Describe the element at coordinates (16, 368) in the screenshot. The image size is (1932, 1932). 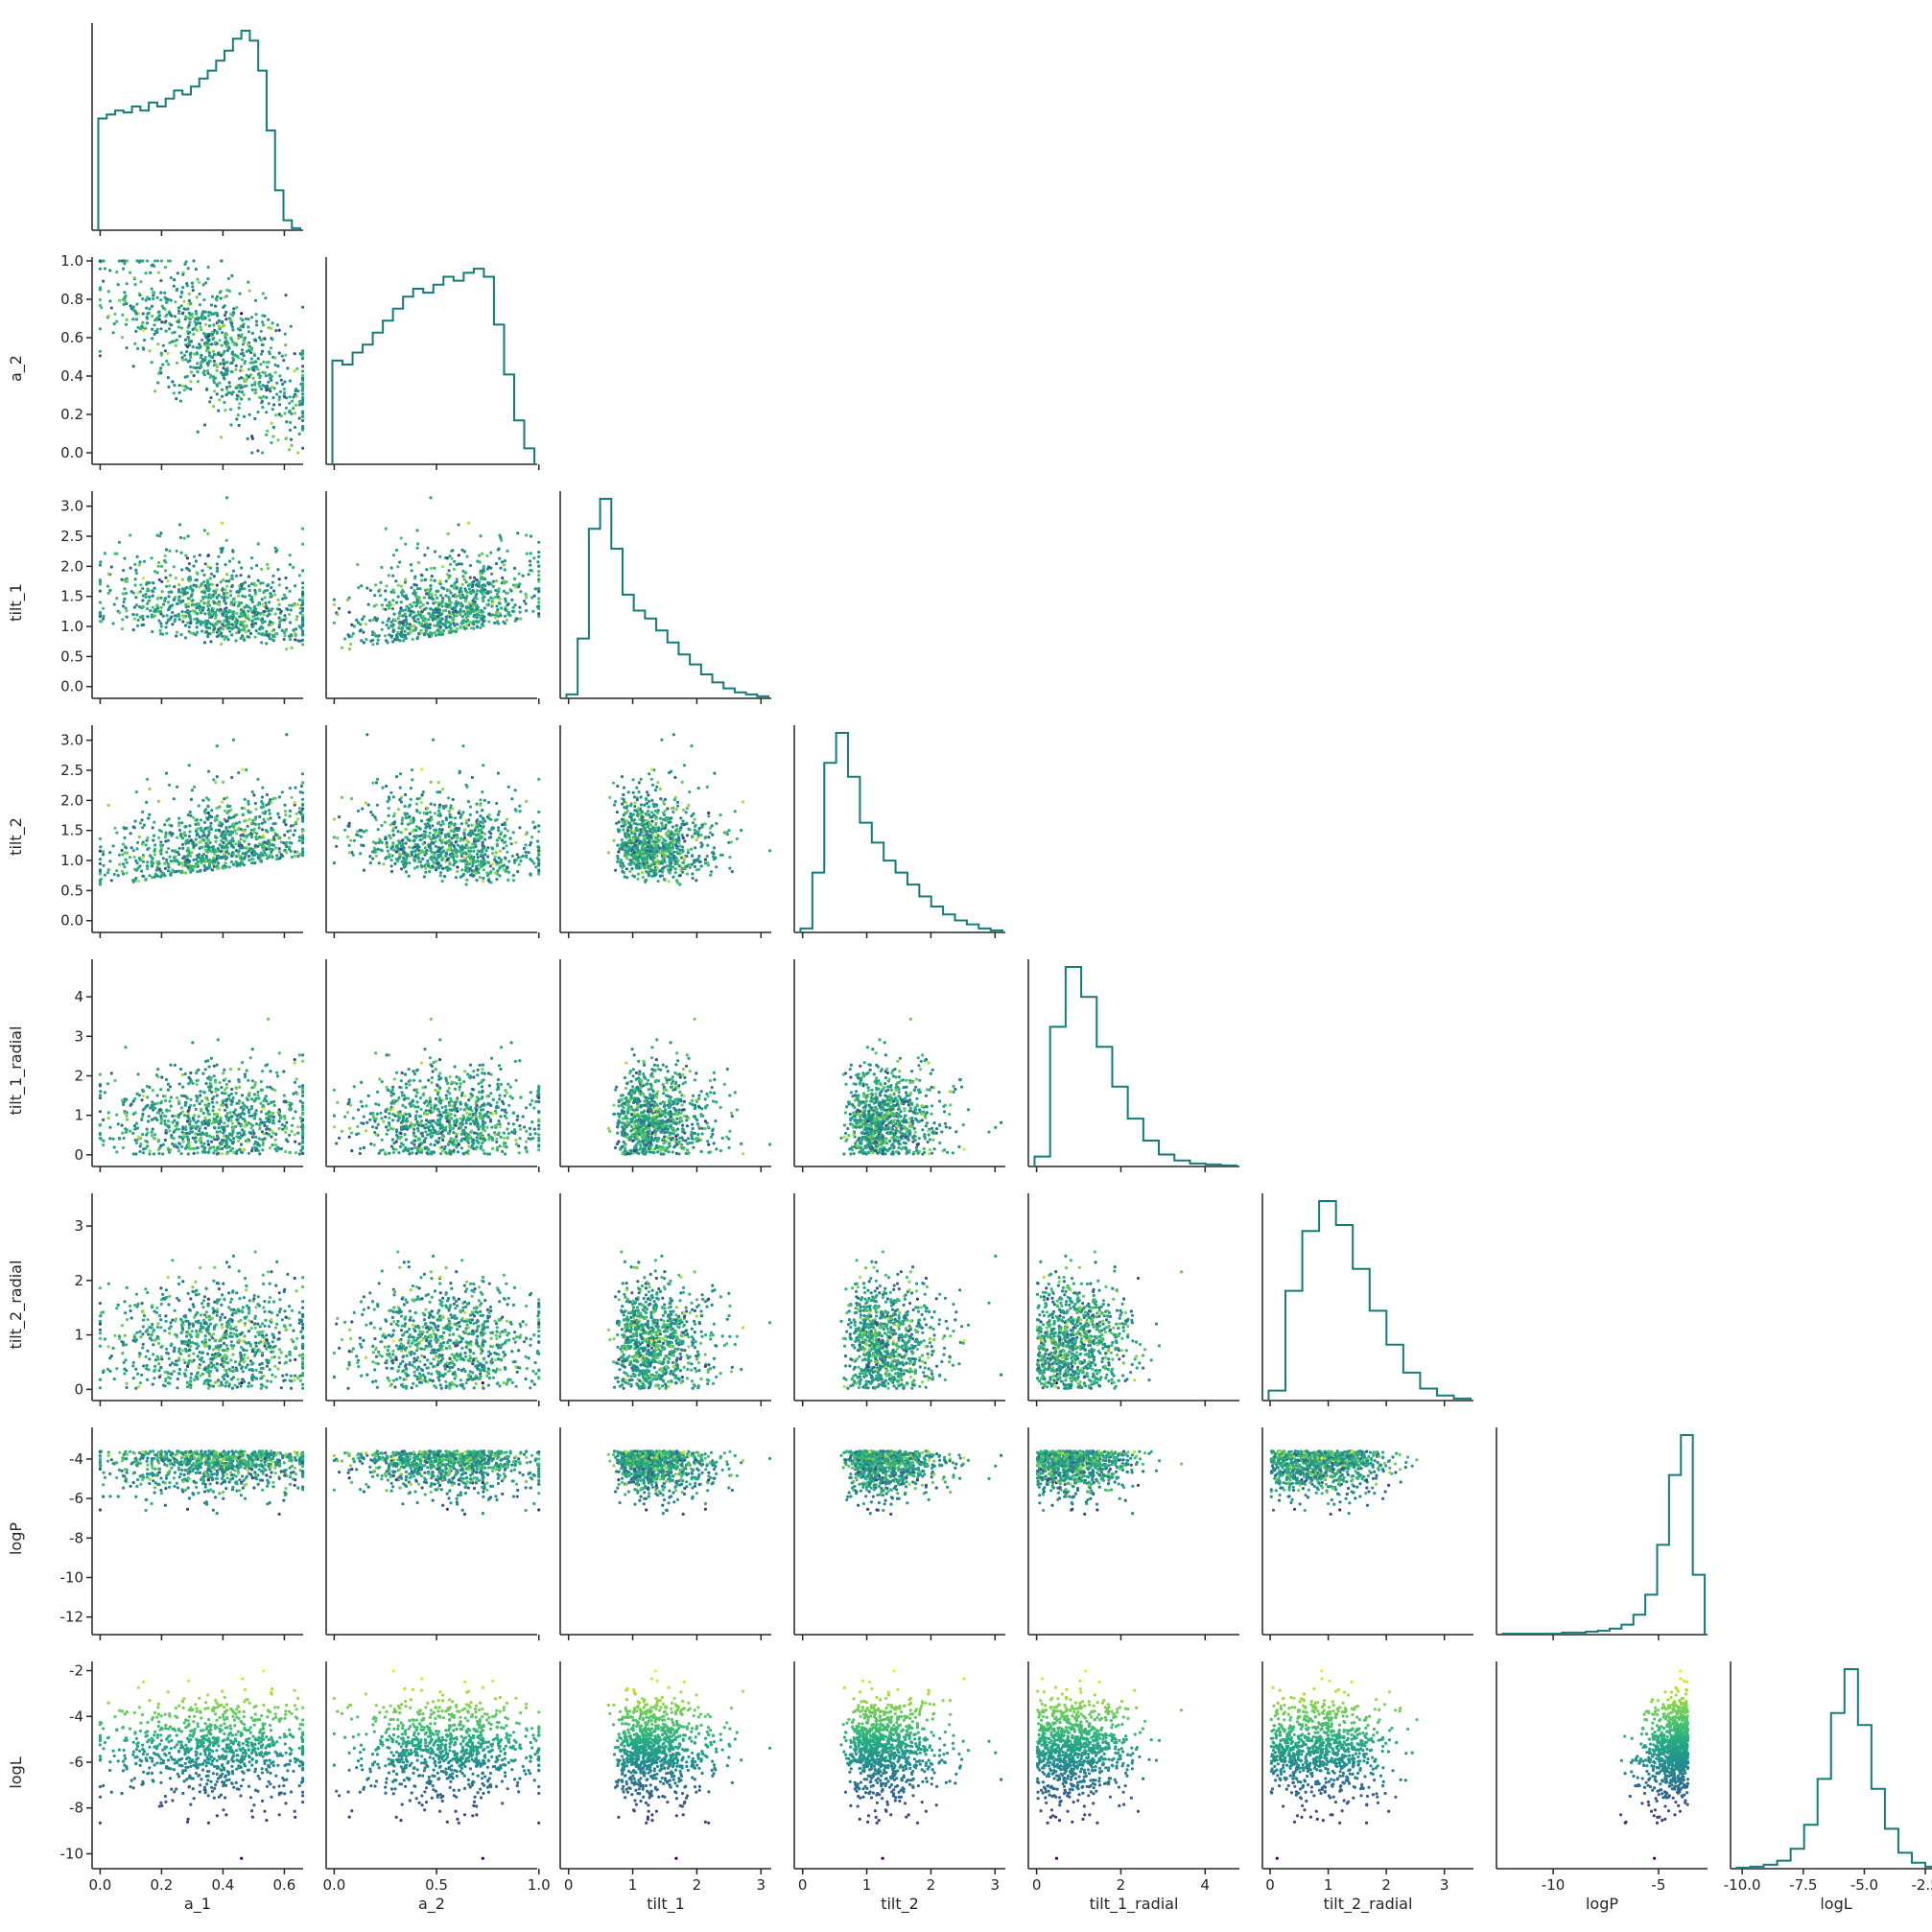
I see `y-axis-label-a_2: a_2` at that location.